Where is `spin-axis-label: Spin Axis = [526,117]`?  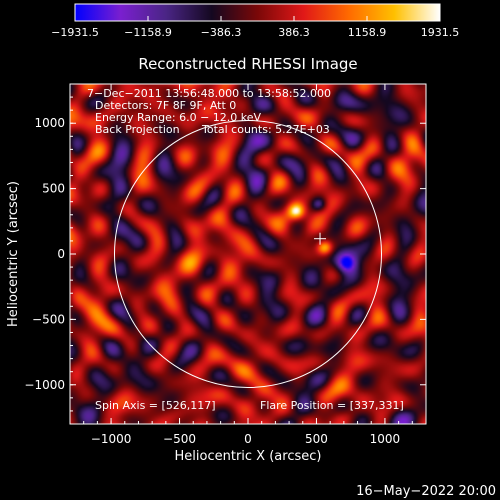
spin-axis-label: Spin Axis = [526,117] is located at coordinates (155, 405).